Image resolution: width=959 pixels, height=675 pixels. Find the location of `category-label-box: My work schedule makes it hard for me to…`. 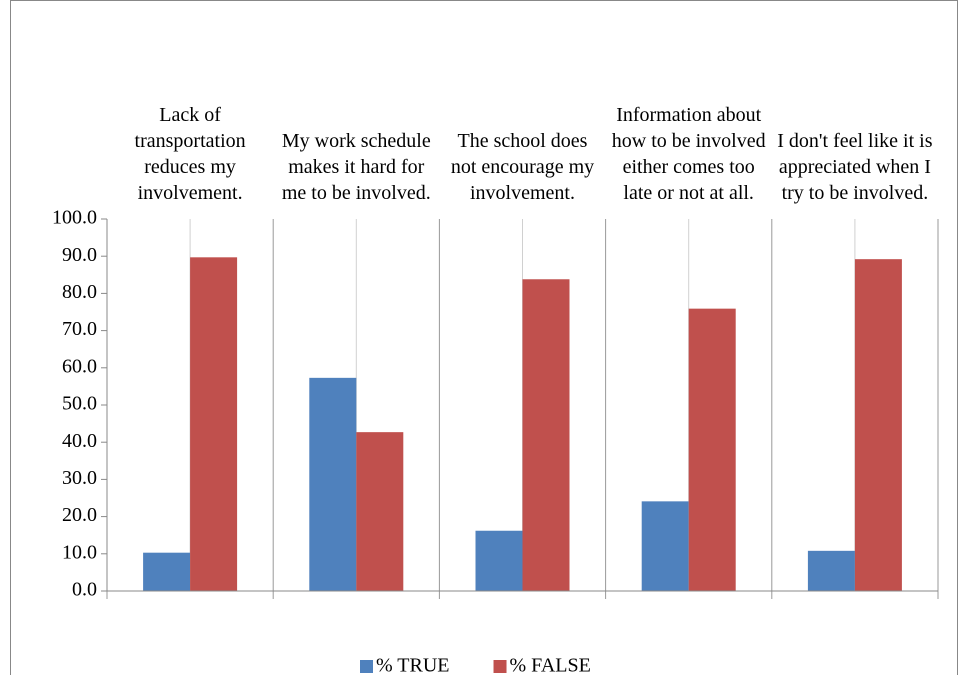

category-label-box: My work schedule makes it hard for me to… is located at coordinates (356, 108).